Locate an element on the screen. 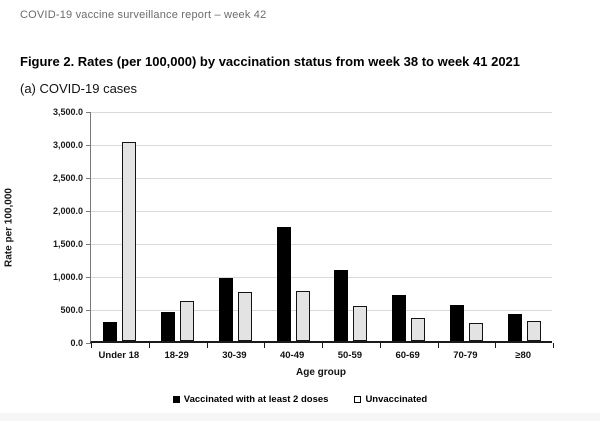 The width and height of the screenshot is (600, 421). y-tick-label: 500.0 is located at coordinates (71, 310).